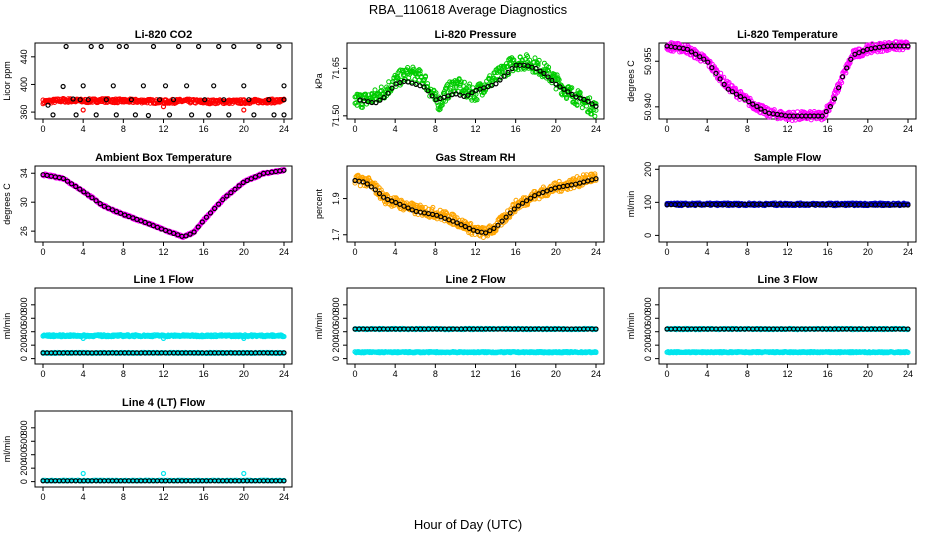 The height and width of the screenshot is (540, 936). Describe the element at coordinates (24, 173) in the screenshot. I see `y-tick-label: 34` at that location.